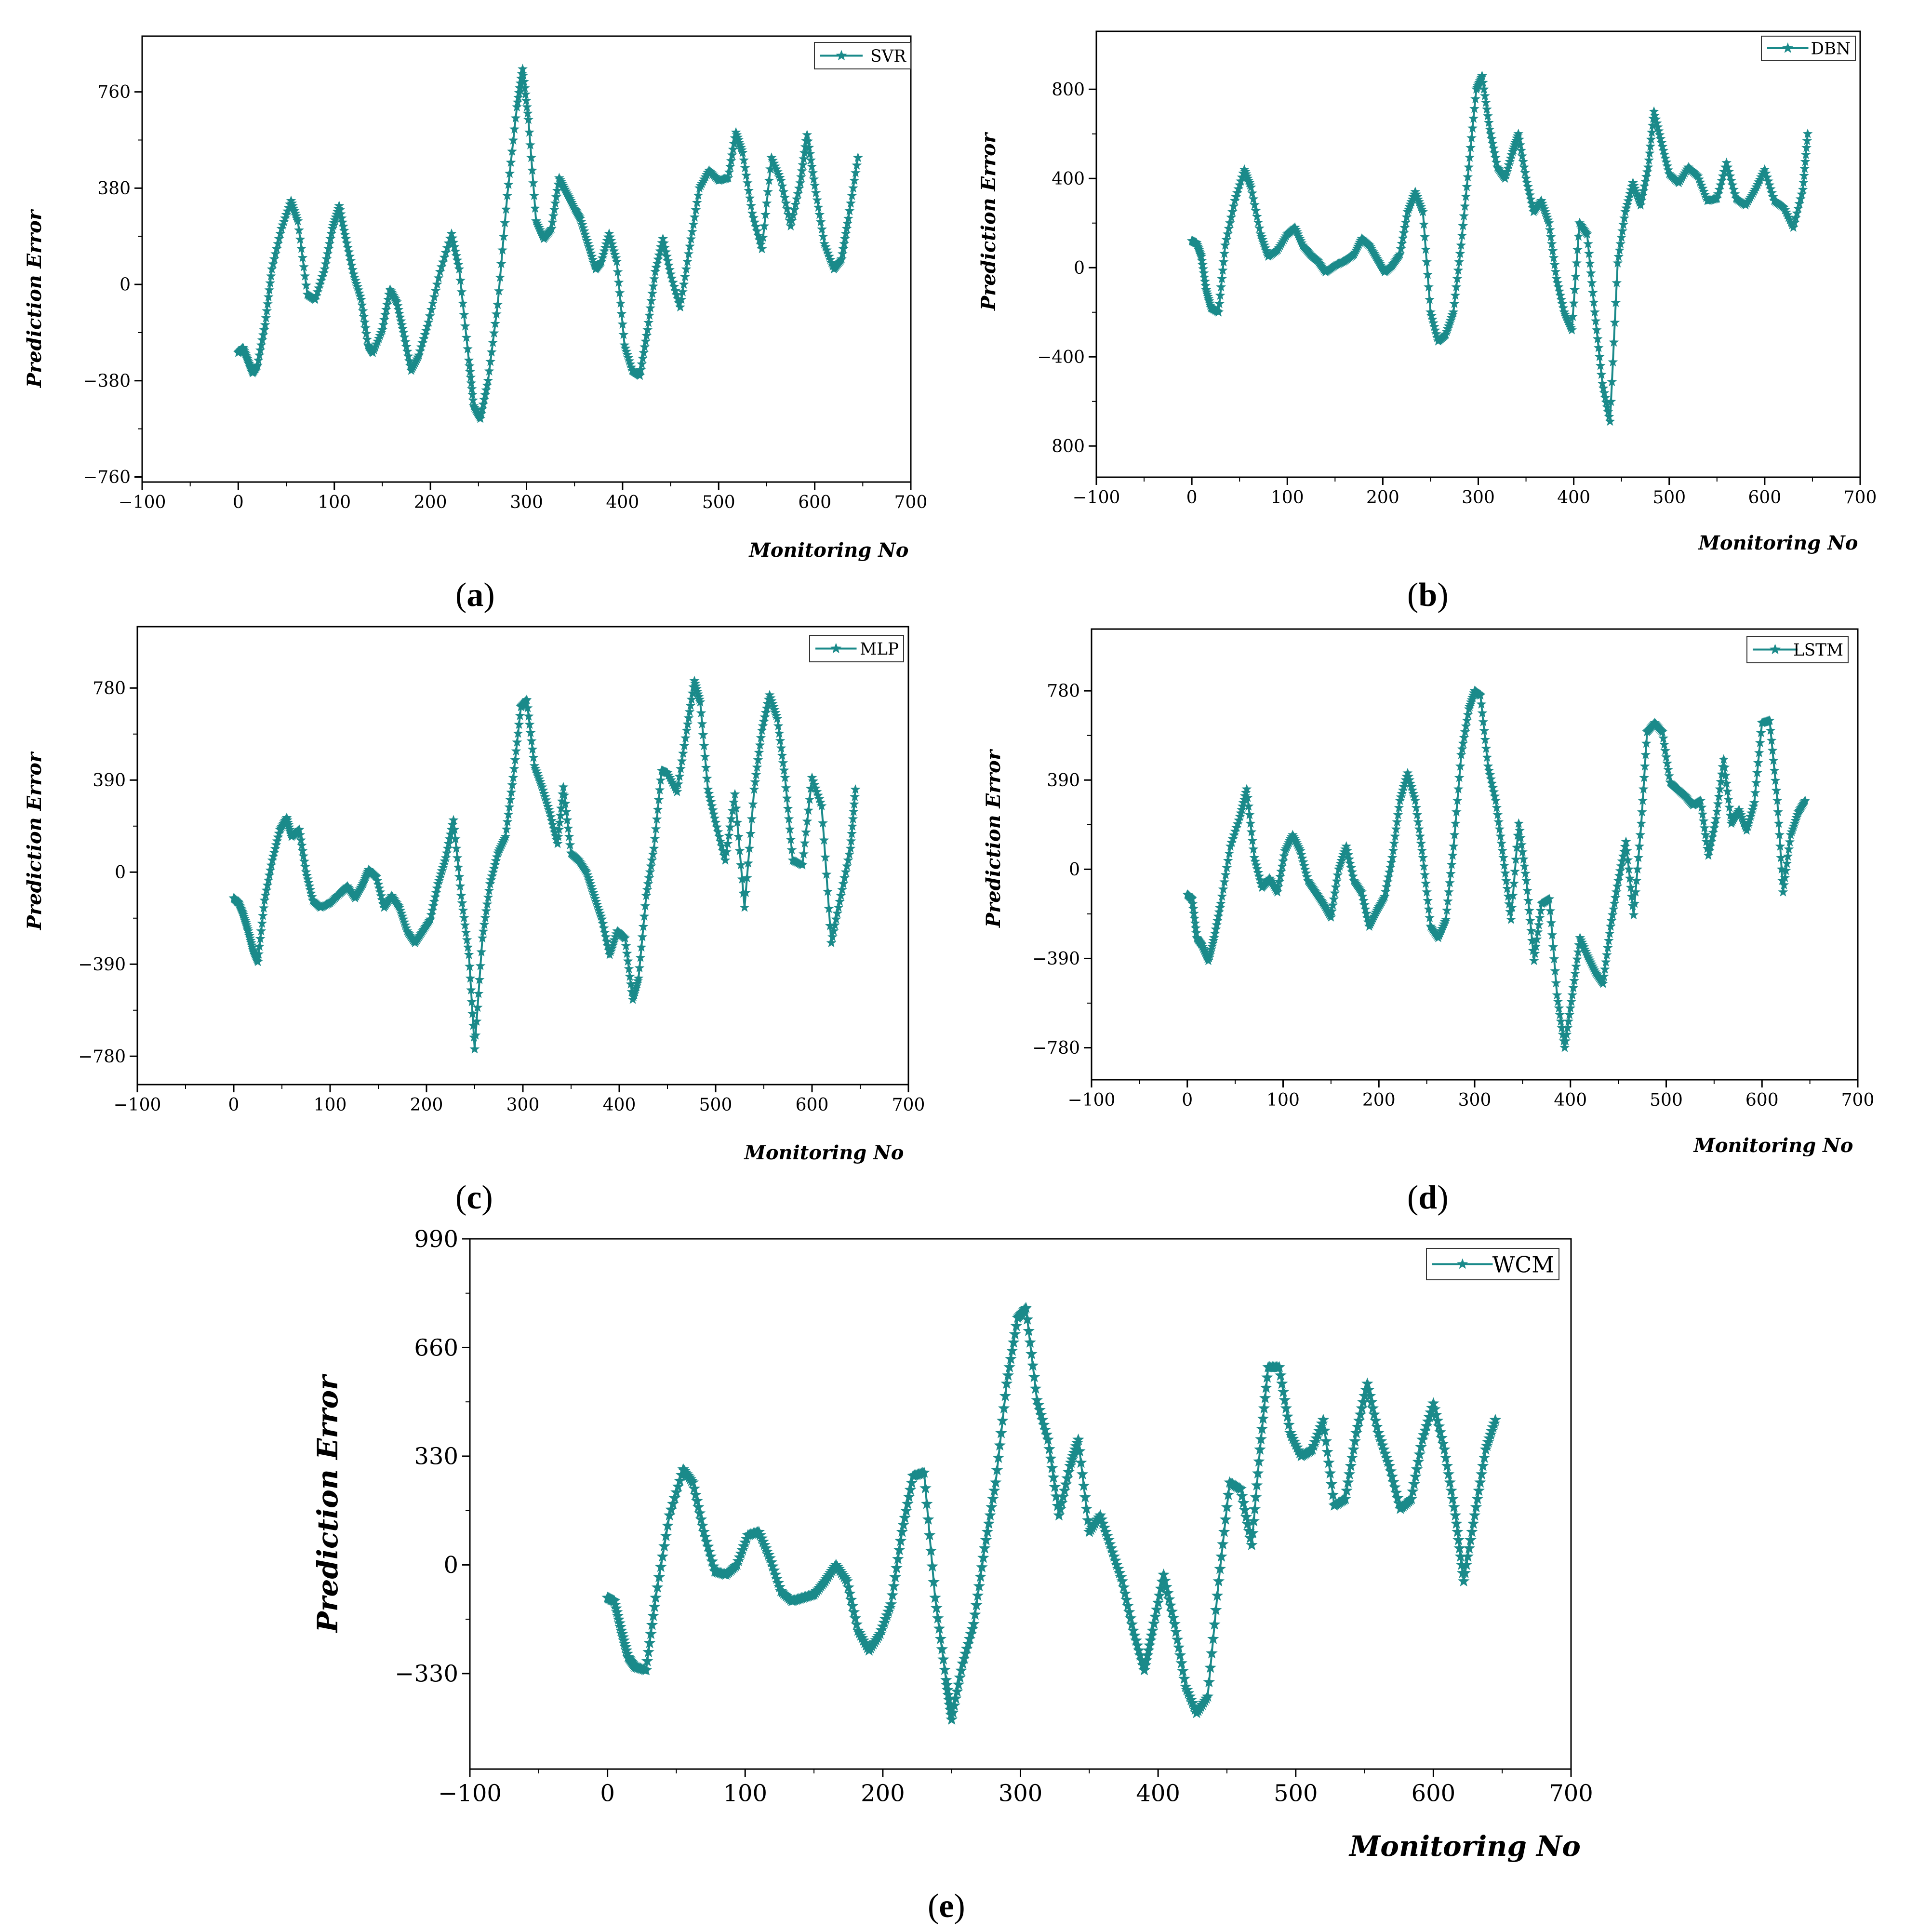  Describe the element at coordinates (102, 1057) in the screenshot. I see `y-tick-label: −780` at that location.